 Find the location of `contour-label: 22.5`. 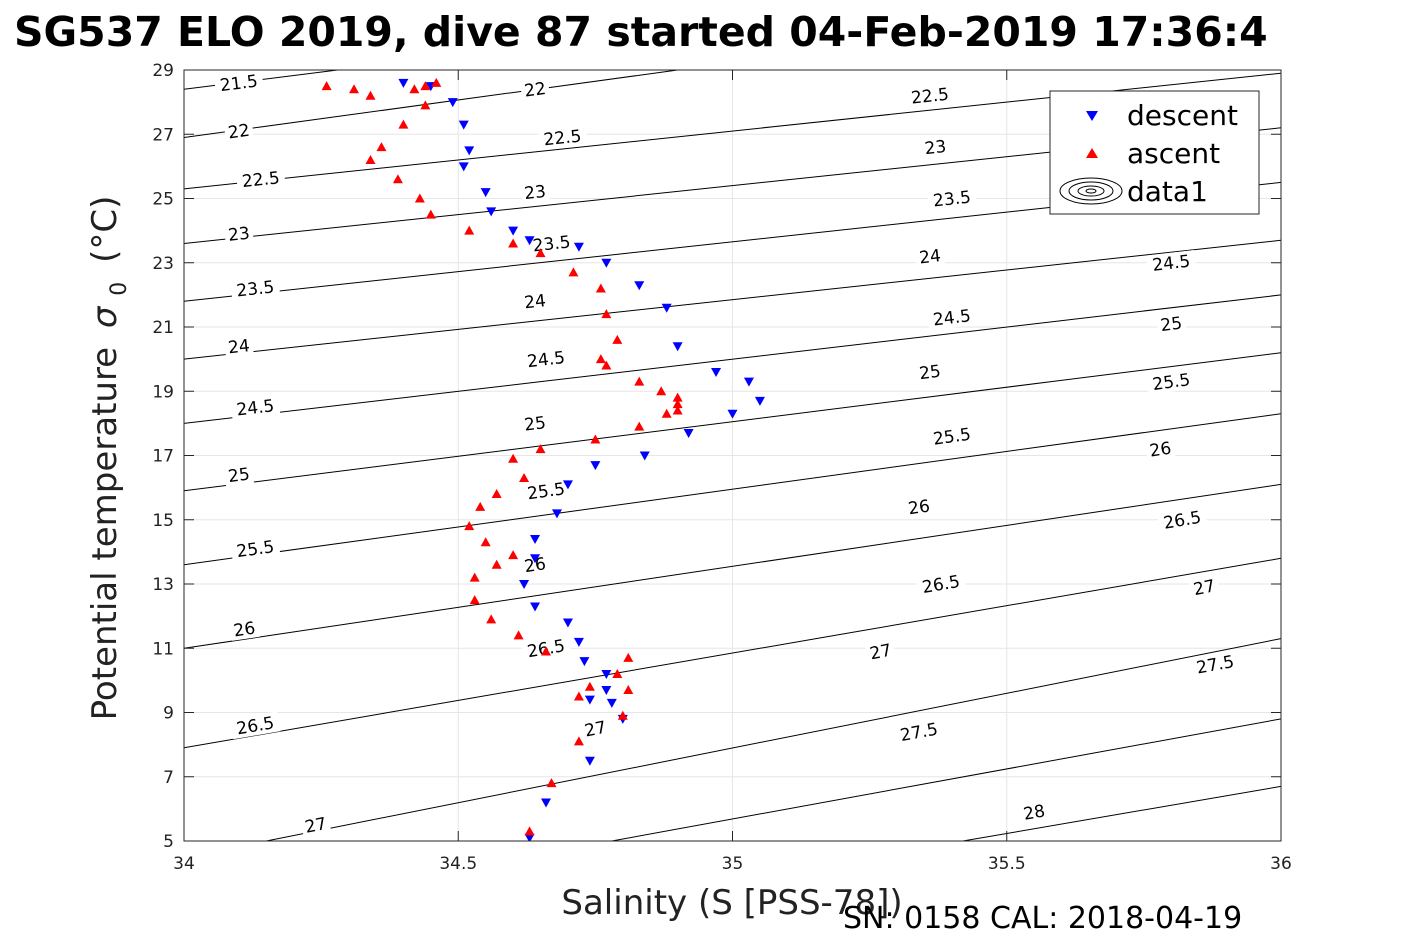

contour-label: 22.5 is located at coordinates (930, 97).